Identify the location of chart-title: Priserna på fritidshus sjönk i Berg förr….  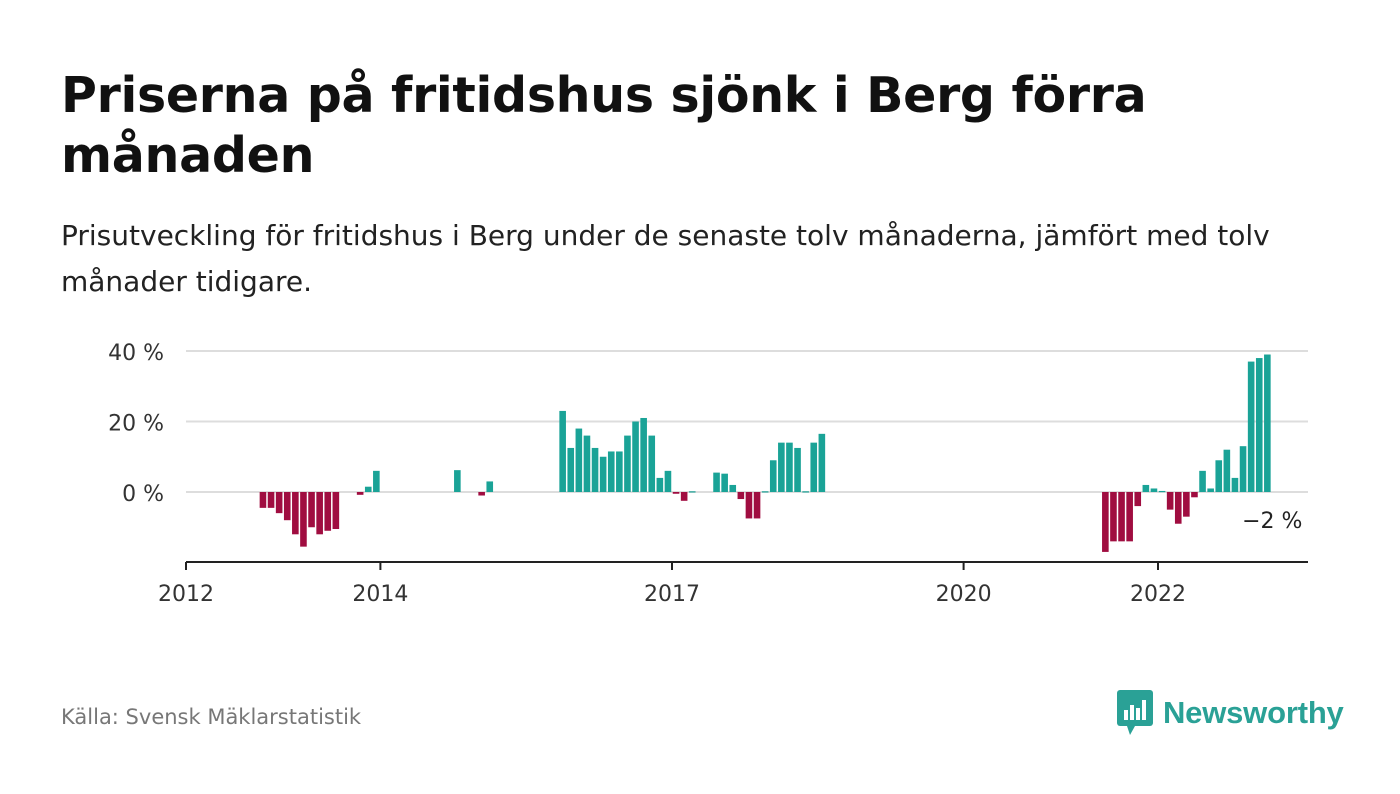
(604, 125).